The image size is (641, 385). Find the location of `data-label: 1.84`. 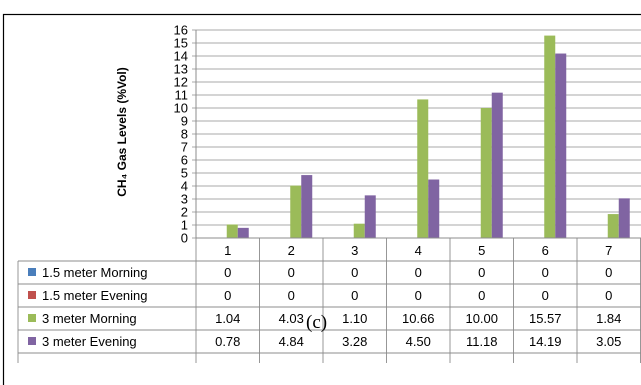

data-label: 1.84 is located at coordinates (608, 318).